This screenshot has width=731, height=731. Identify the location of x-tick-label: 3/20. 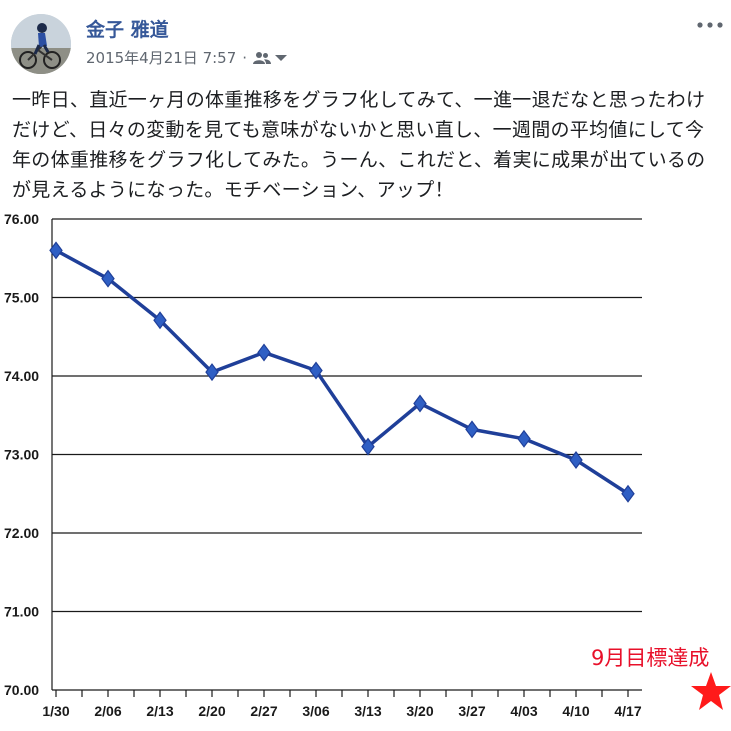
(419, 711).